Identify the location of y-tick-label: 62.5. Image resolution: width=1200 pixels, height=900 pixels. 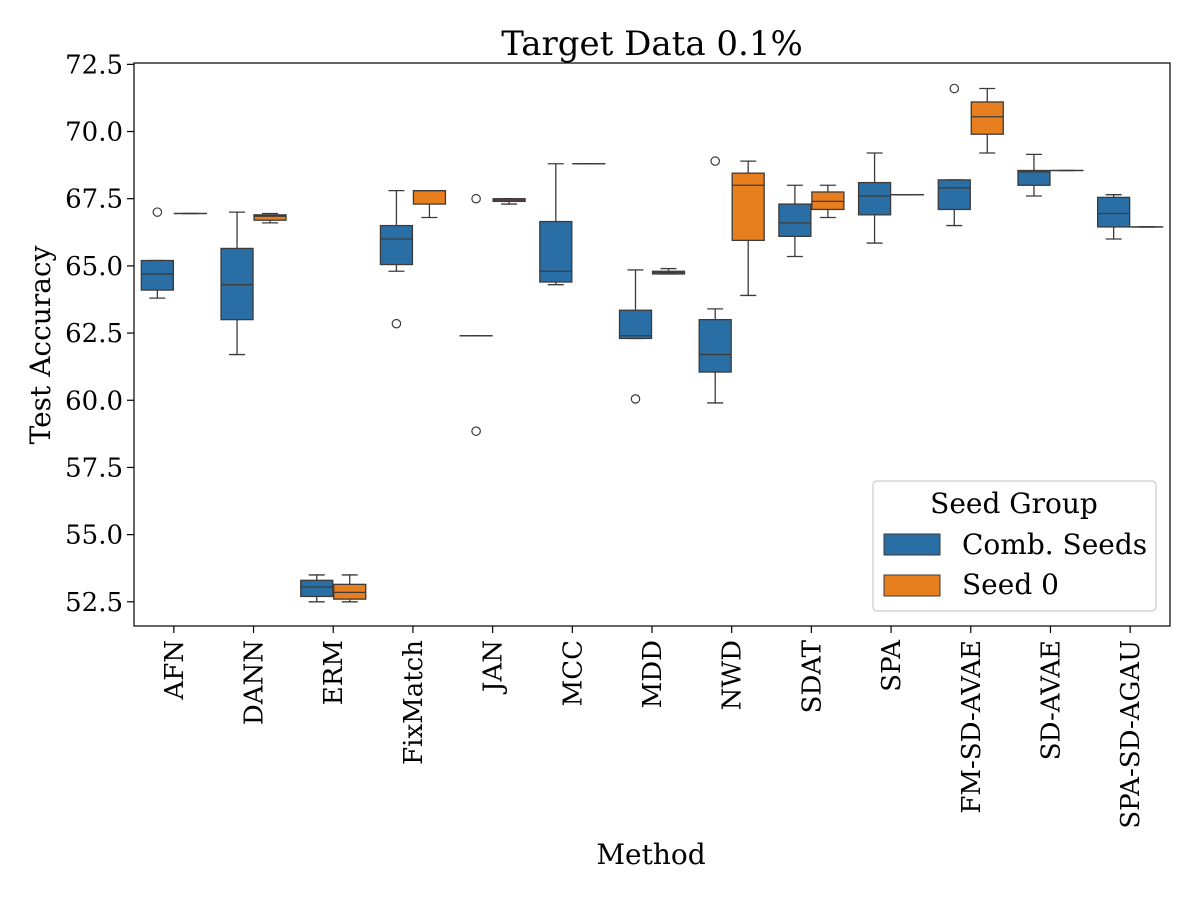
(94, 334).